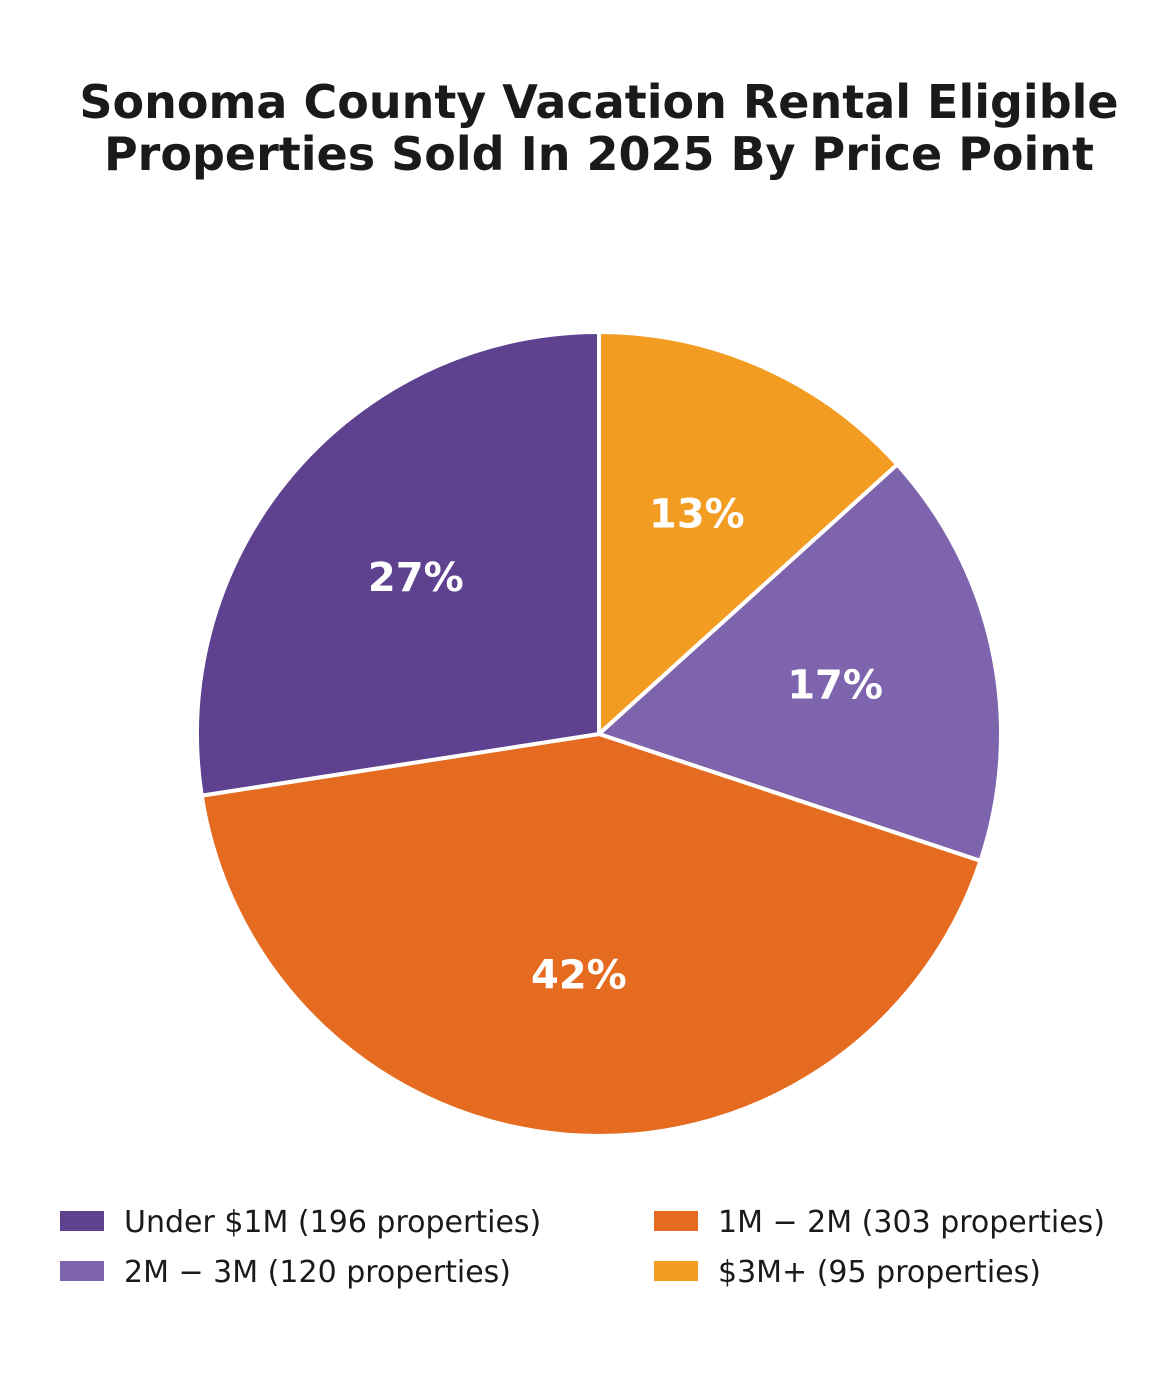 The height and width of the screenshot is (1394, 1166). Describe the element at coordinates (835, 686) in the screenshot. I see `pie-percent-label-2: 17%` at that location.